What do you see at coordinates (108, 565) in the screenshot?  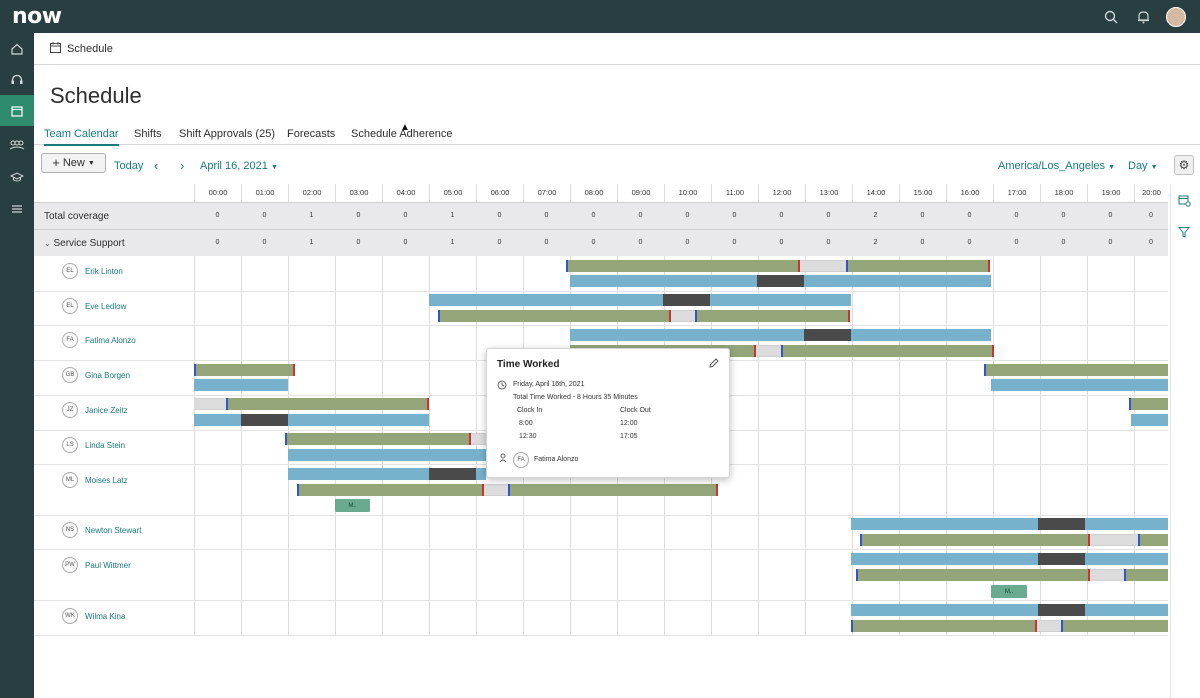 I see `person-name: Paul Wittmer` at bounding box center [108, 565].